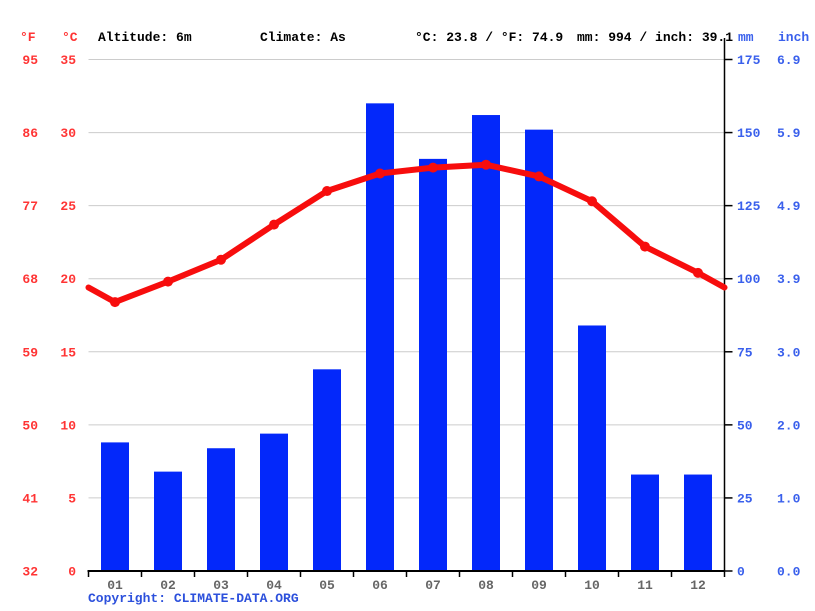 Image resolution: width=815 pixels, height=611 pixels. What do you see at coordinates (274, 585) in the screenshot?
I see `month-label-04: 04` at bounding box center [274, 585].